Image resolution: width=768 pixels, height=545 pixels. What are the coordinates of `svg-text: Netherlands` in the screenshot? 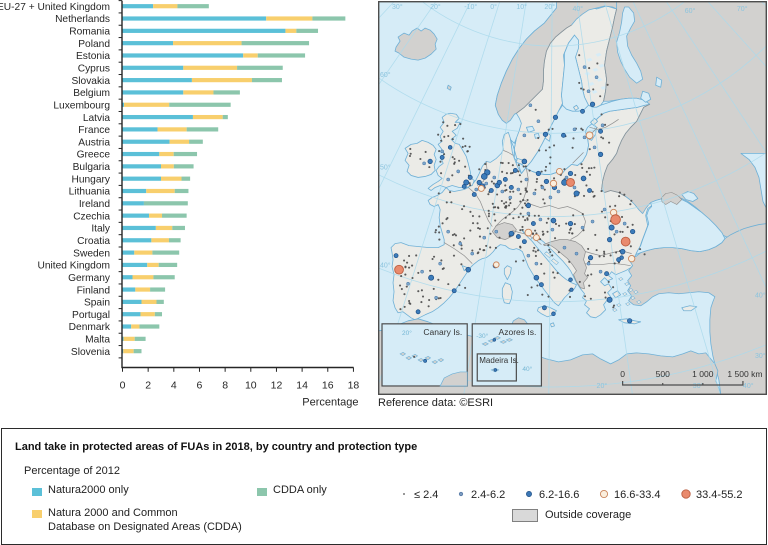 It's located at (82, 19).